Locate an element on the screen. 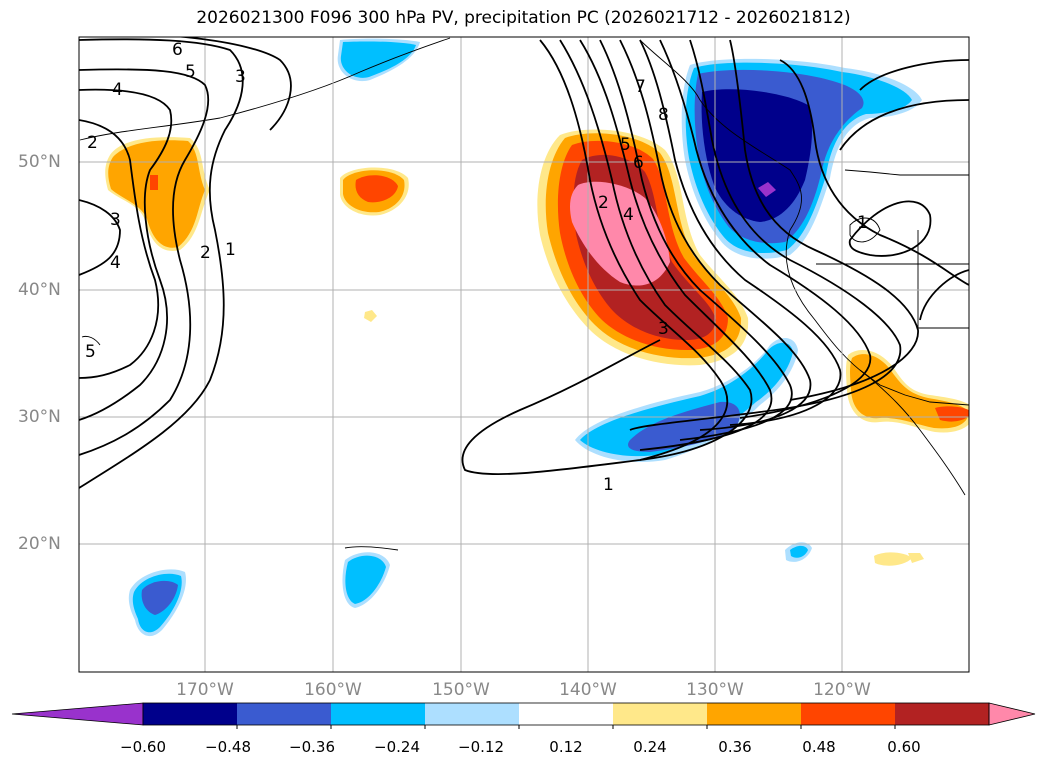  lon-label: 160°W is located at coordinates (333, 690).